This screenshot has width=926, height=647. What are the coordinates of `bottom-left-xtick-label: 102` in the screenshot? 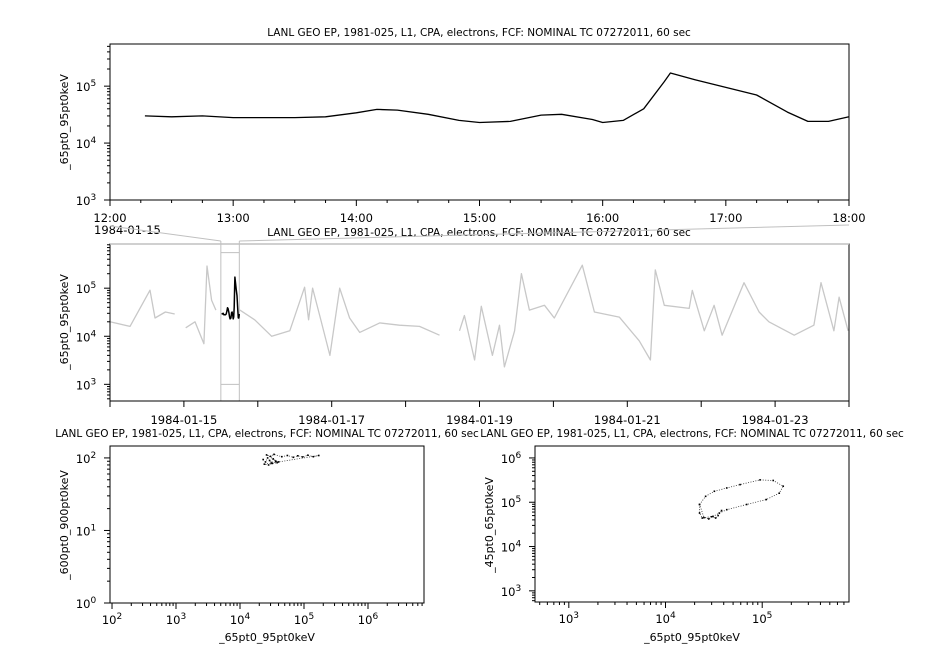 It's located at (112, 619).